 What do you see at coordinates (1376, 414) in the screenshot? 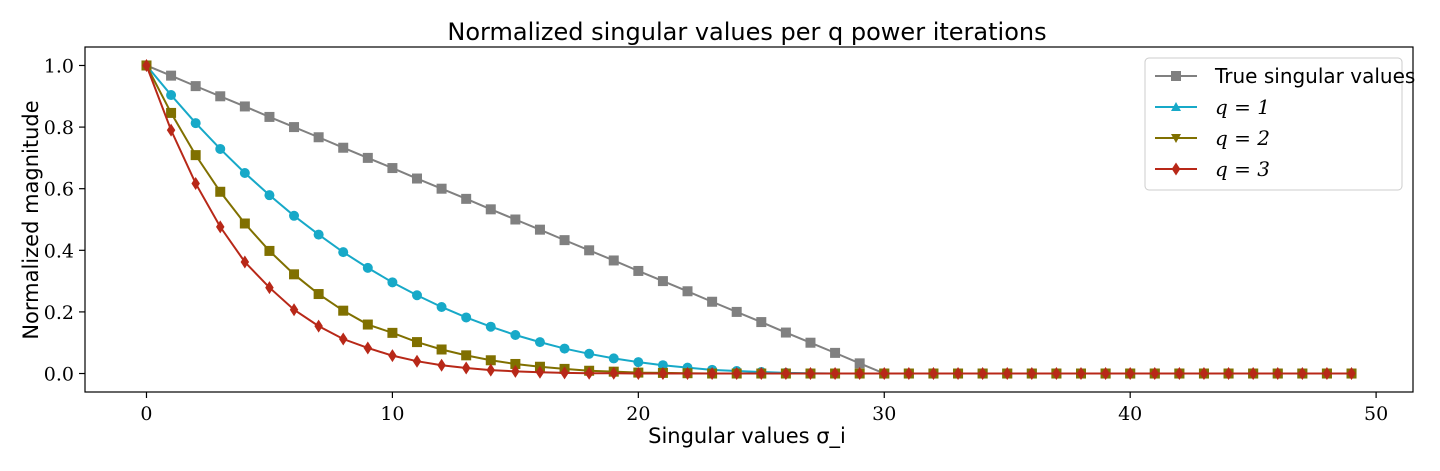
I see `x-tick-label: 50` at bounding box center [1376, 414].